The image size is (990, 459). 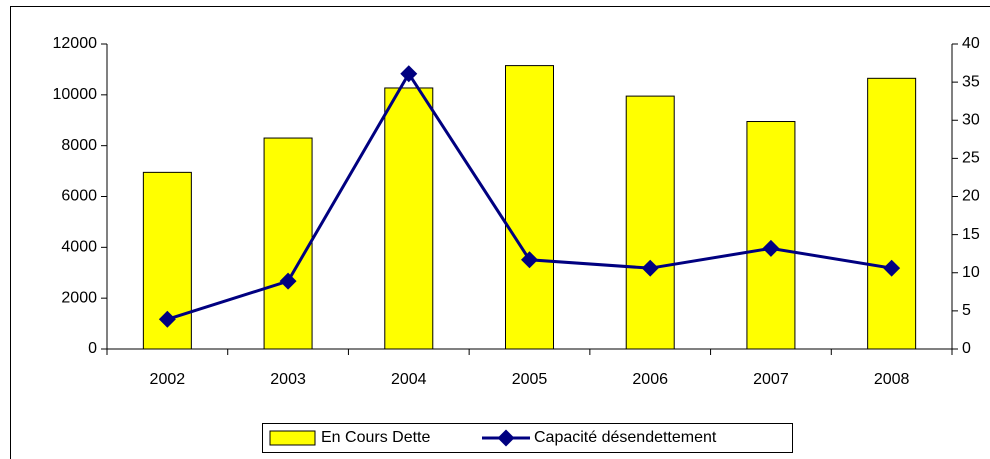 What do you see at coordinates (971, 234) in the screenshot?
I see `y2-tick-label: 15` at bounding box center [971, 234].